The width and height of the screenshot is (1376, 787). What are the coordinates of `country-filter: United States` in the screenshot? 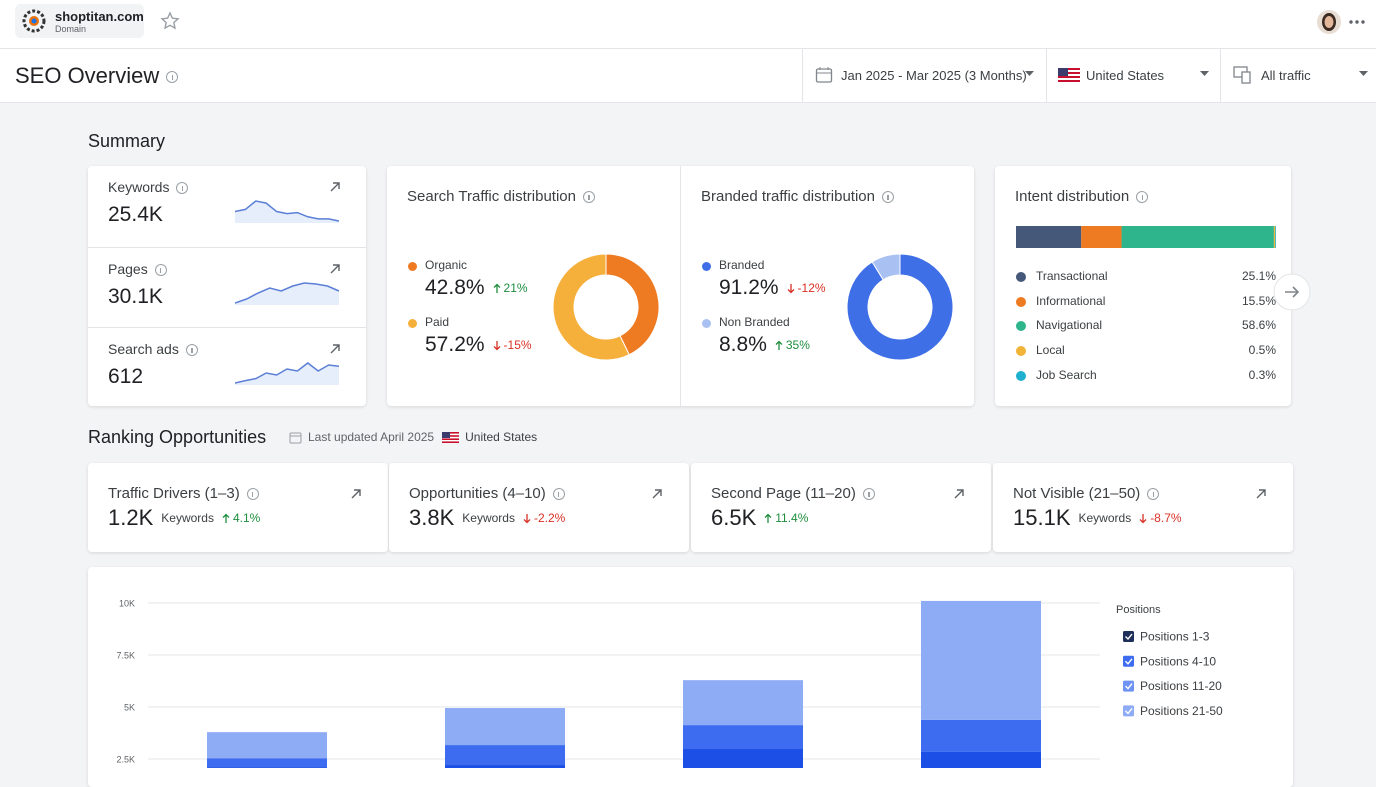 It's located at (1133, 75).